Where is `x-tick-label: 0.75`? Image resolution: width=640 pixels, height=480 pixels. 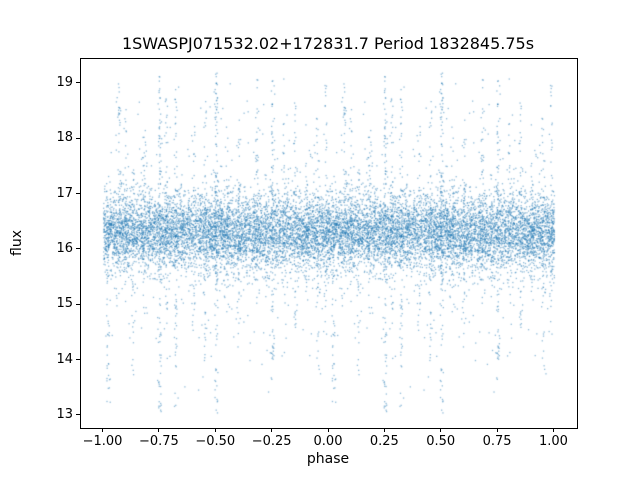
x-tick-label: 0.75 is located at coordinates (497, 441).